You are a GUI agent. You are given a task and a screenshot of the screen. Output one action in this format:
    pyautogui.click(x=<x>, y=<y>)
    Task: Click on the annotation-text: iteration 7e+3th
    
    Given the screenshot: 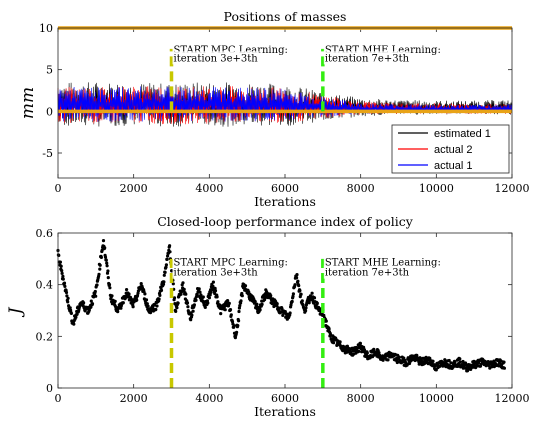 What is the action you would take?
    pyautogui.click(x=367, y=273)
    